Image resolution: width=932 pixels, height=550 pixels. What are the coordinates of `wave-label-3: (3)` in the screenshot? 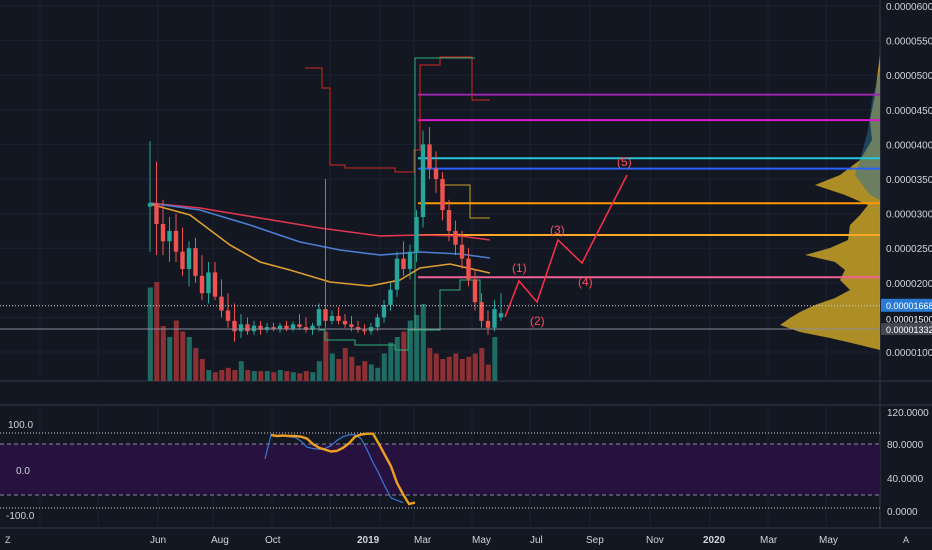 It's located at (557, 230).